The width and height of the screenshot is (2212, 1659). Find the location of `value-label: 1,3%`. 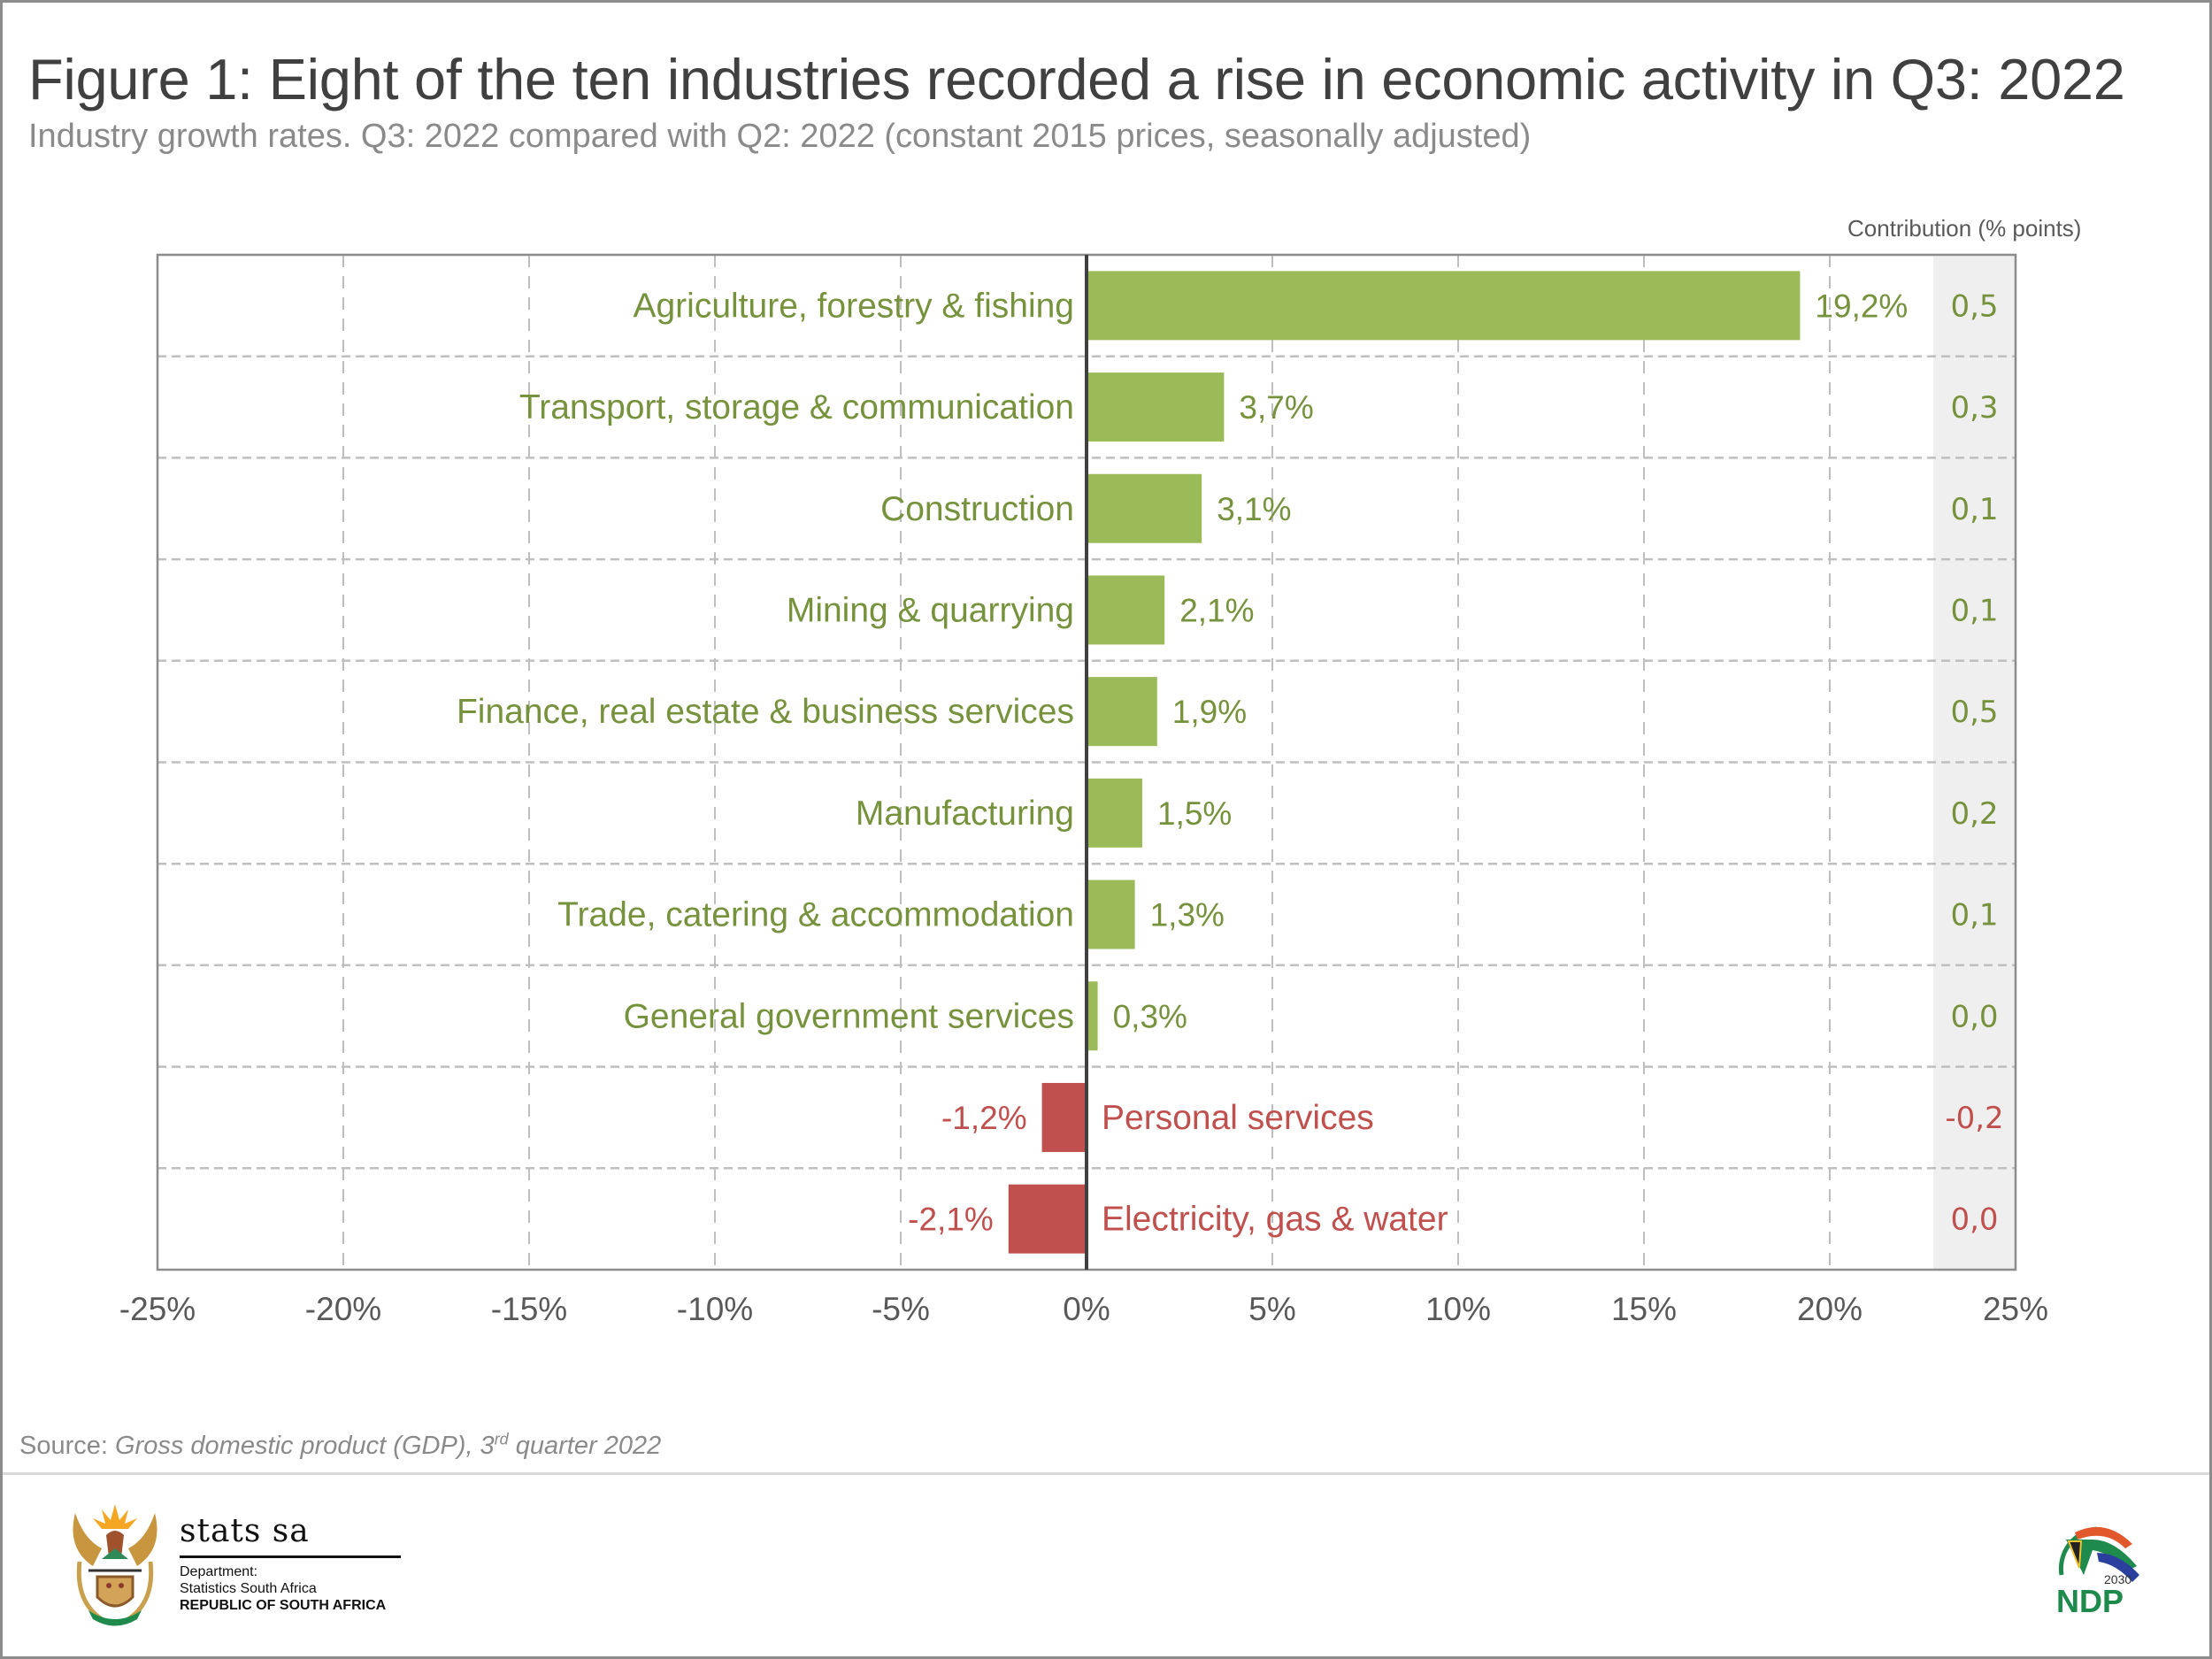

value-label: 1,3% is located at coordinates (1187, 915).